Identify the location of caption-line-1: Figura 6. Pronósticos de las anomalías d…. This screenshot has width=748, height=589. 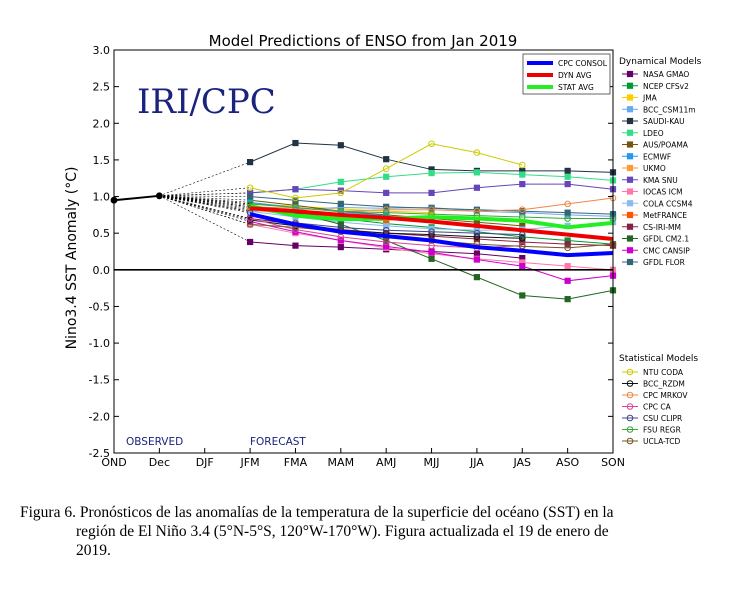
(317, 512).